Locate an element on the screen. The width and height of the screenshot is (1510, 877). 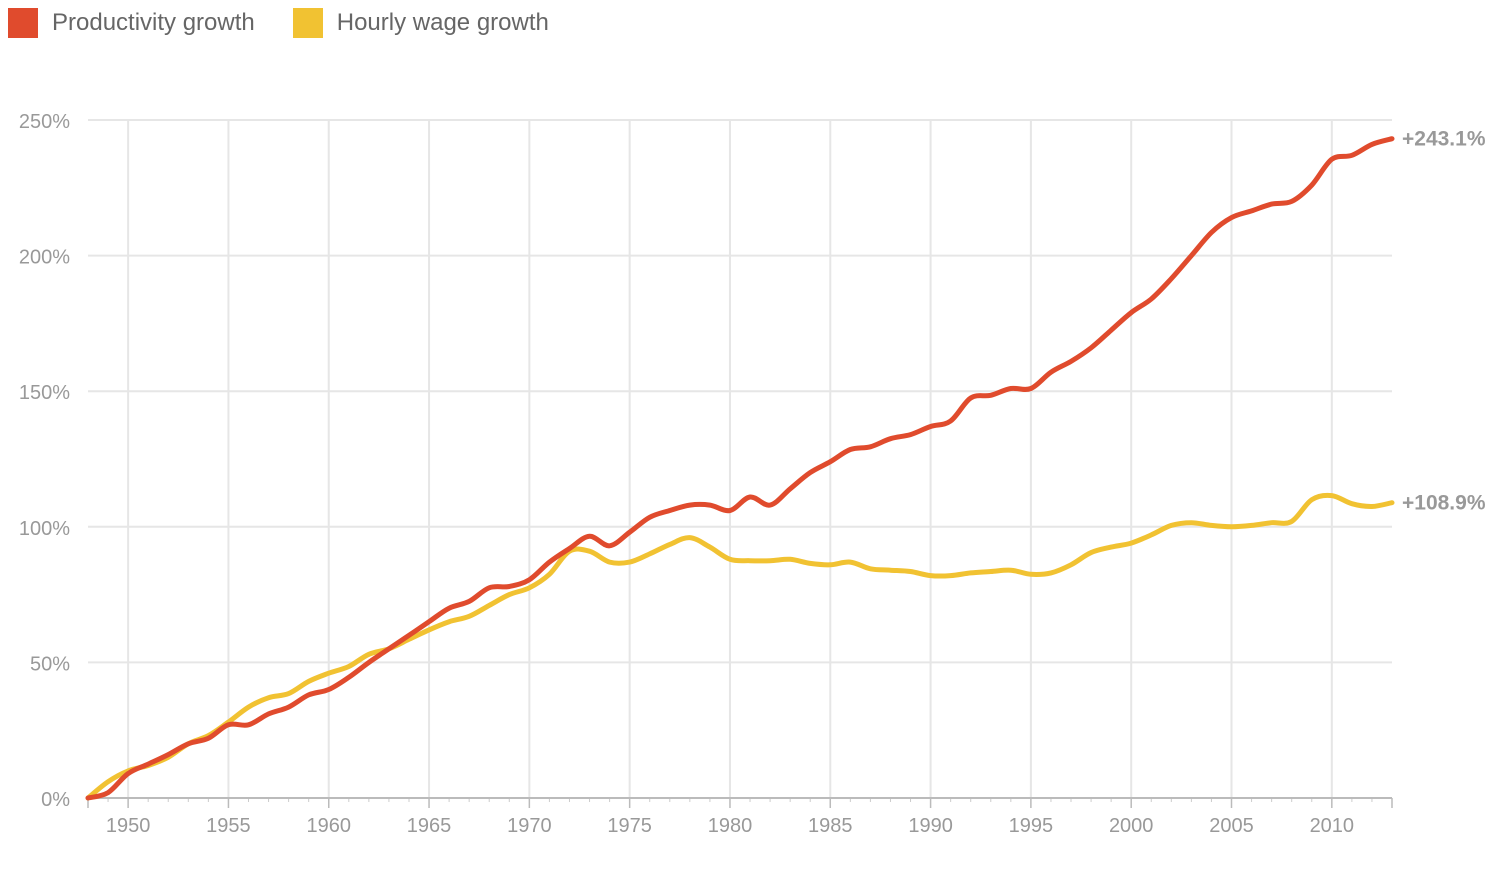
y-tick-label: 100% is located at coordinates (44, 529).